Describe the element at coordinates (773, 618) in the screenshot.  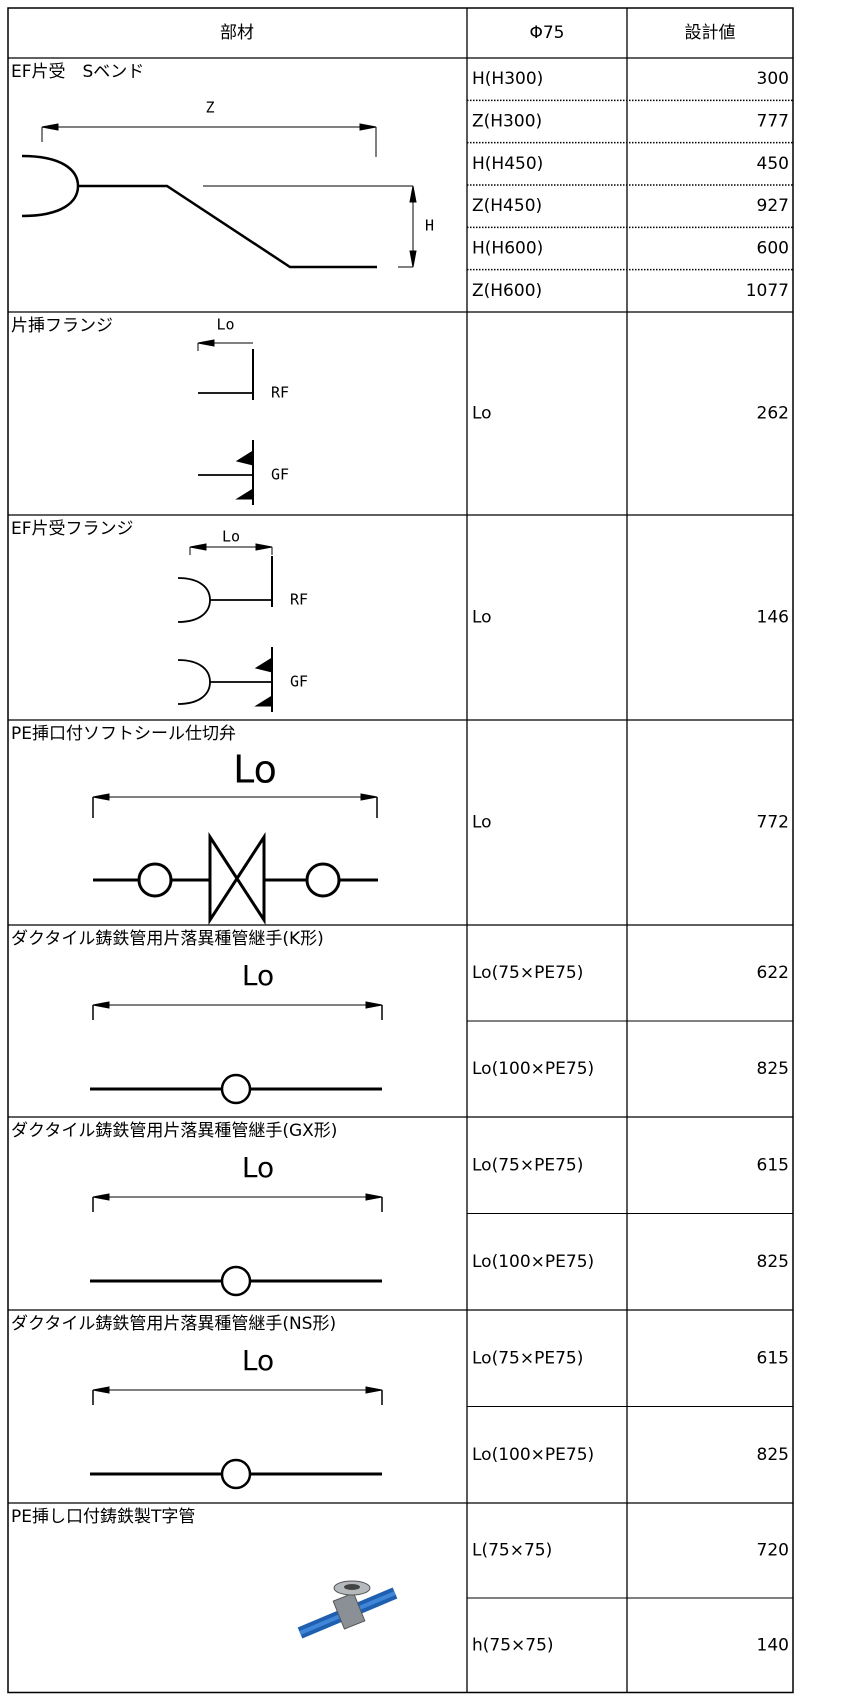
I see `row-value: 146` at that location.